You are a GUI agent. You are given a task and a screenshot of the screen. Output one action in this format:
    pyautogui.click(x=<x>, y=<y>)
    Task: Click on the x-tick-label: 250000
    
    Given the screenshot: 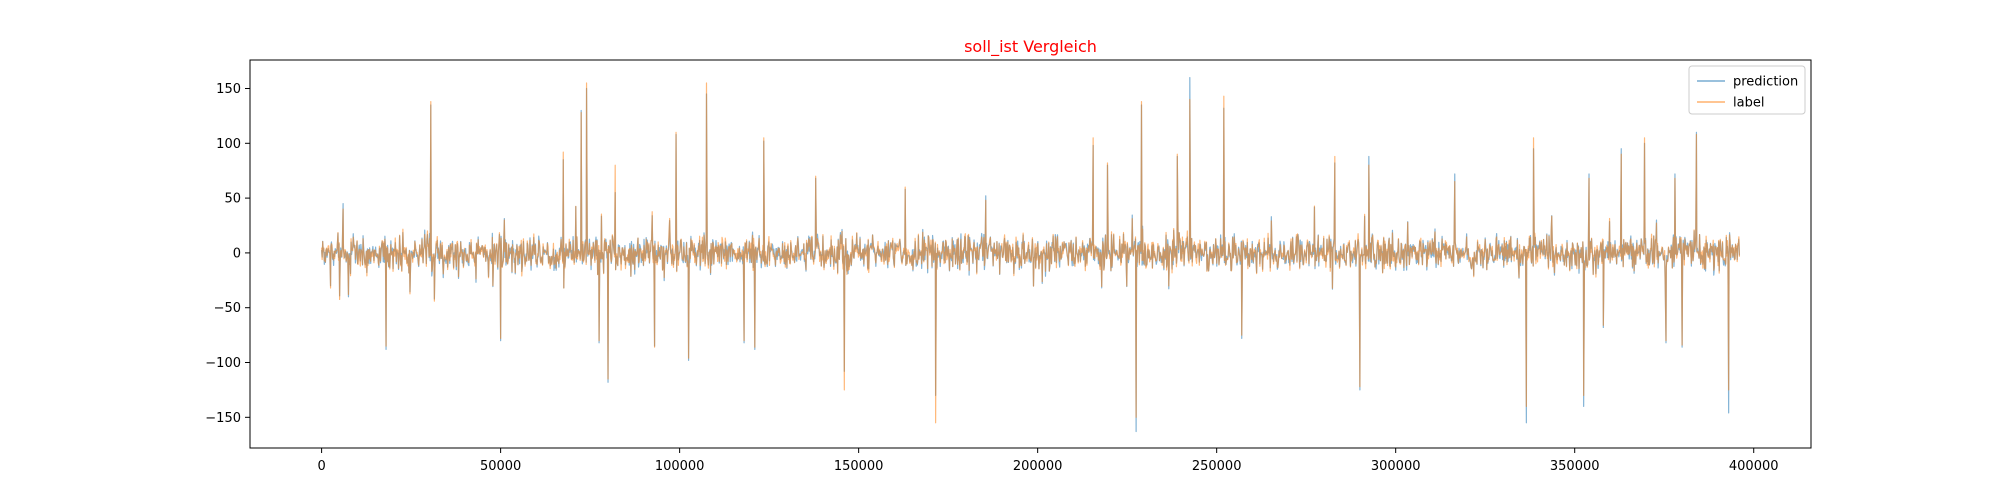 What is the action you would take?
    pyautogui.click(x=1217, y=466)
    